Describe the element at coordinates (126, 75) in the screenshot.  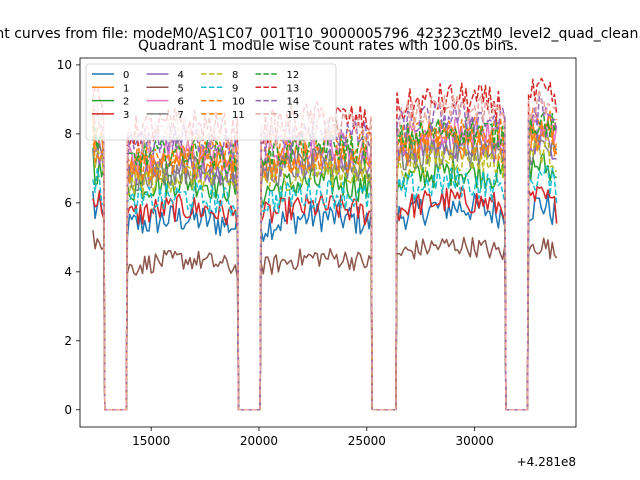
I see `legend-label-0: 0` at that location.